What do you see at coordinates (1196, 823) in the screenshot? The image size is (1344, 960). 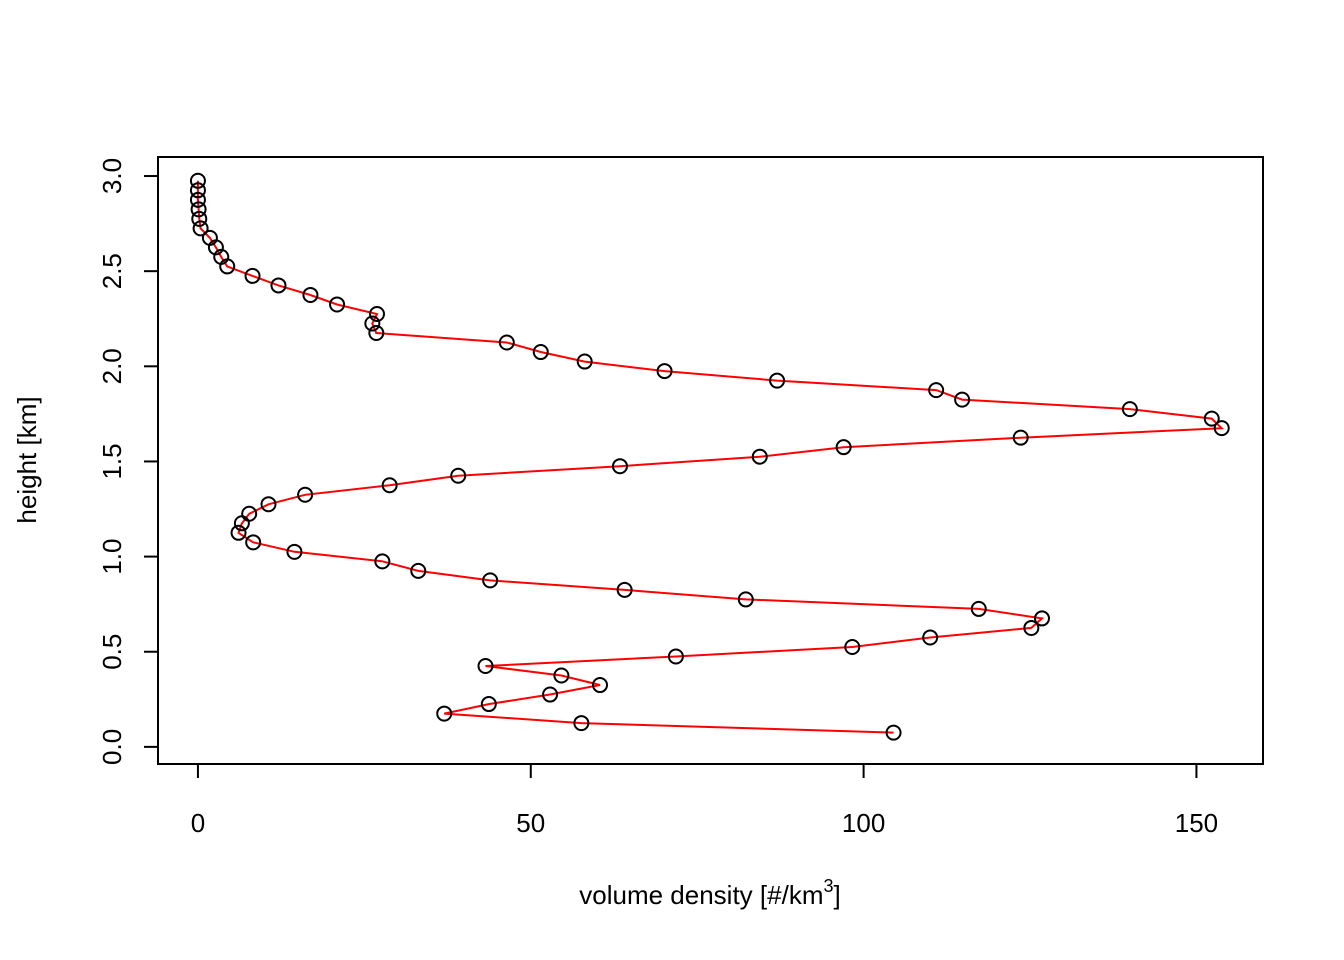 I see `x-tick-label: 150` at bounding box center [1196, 823].